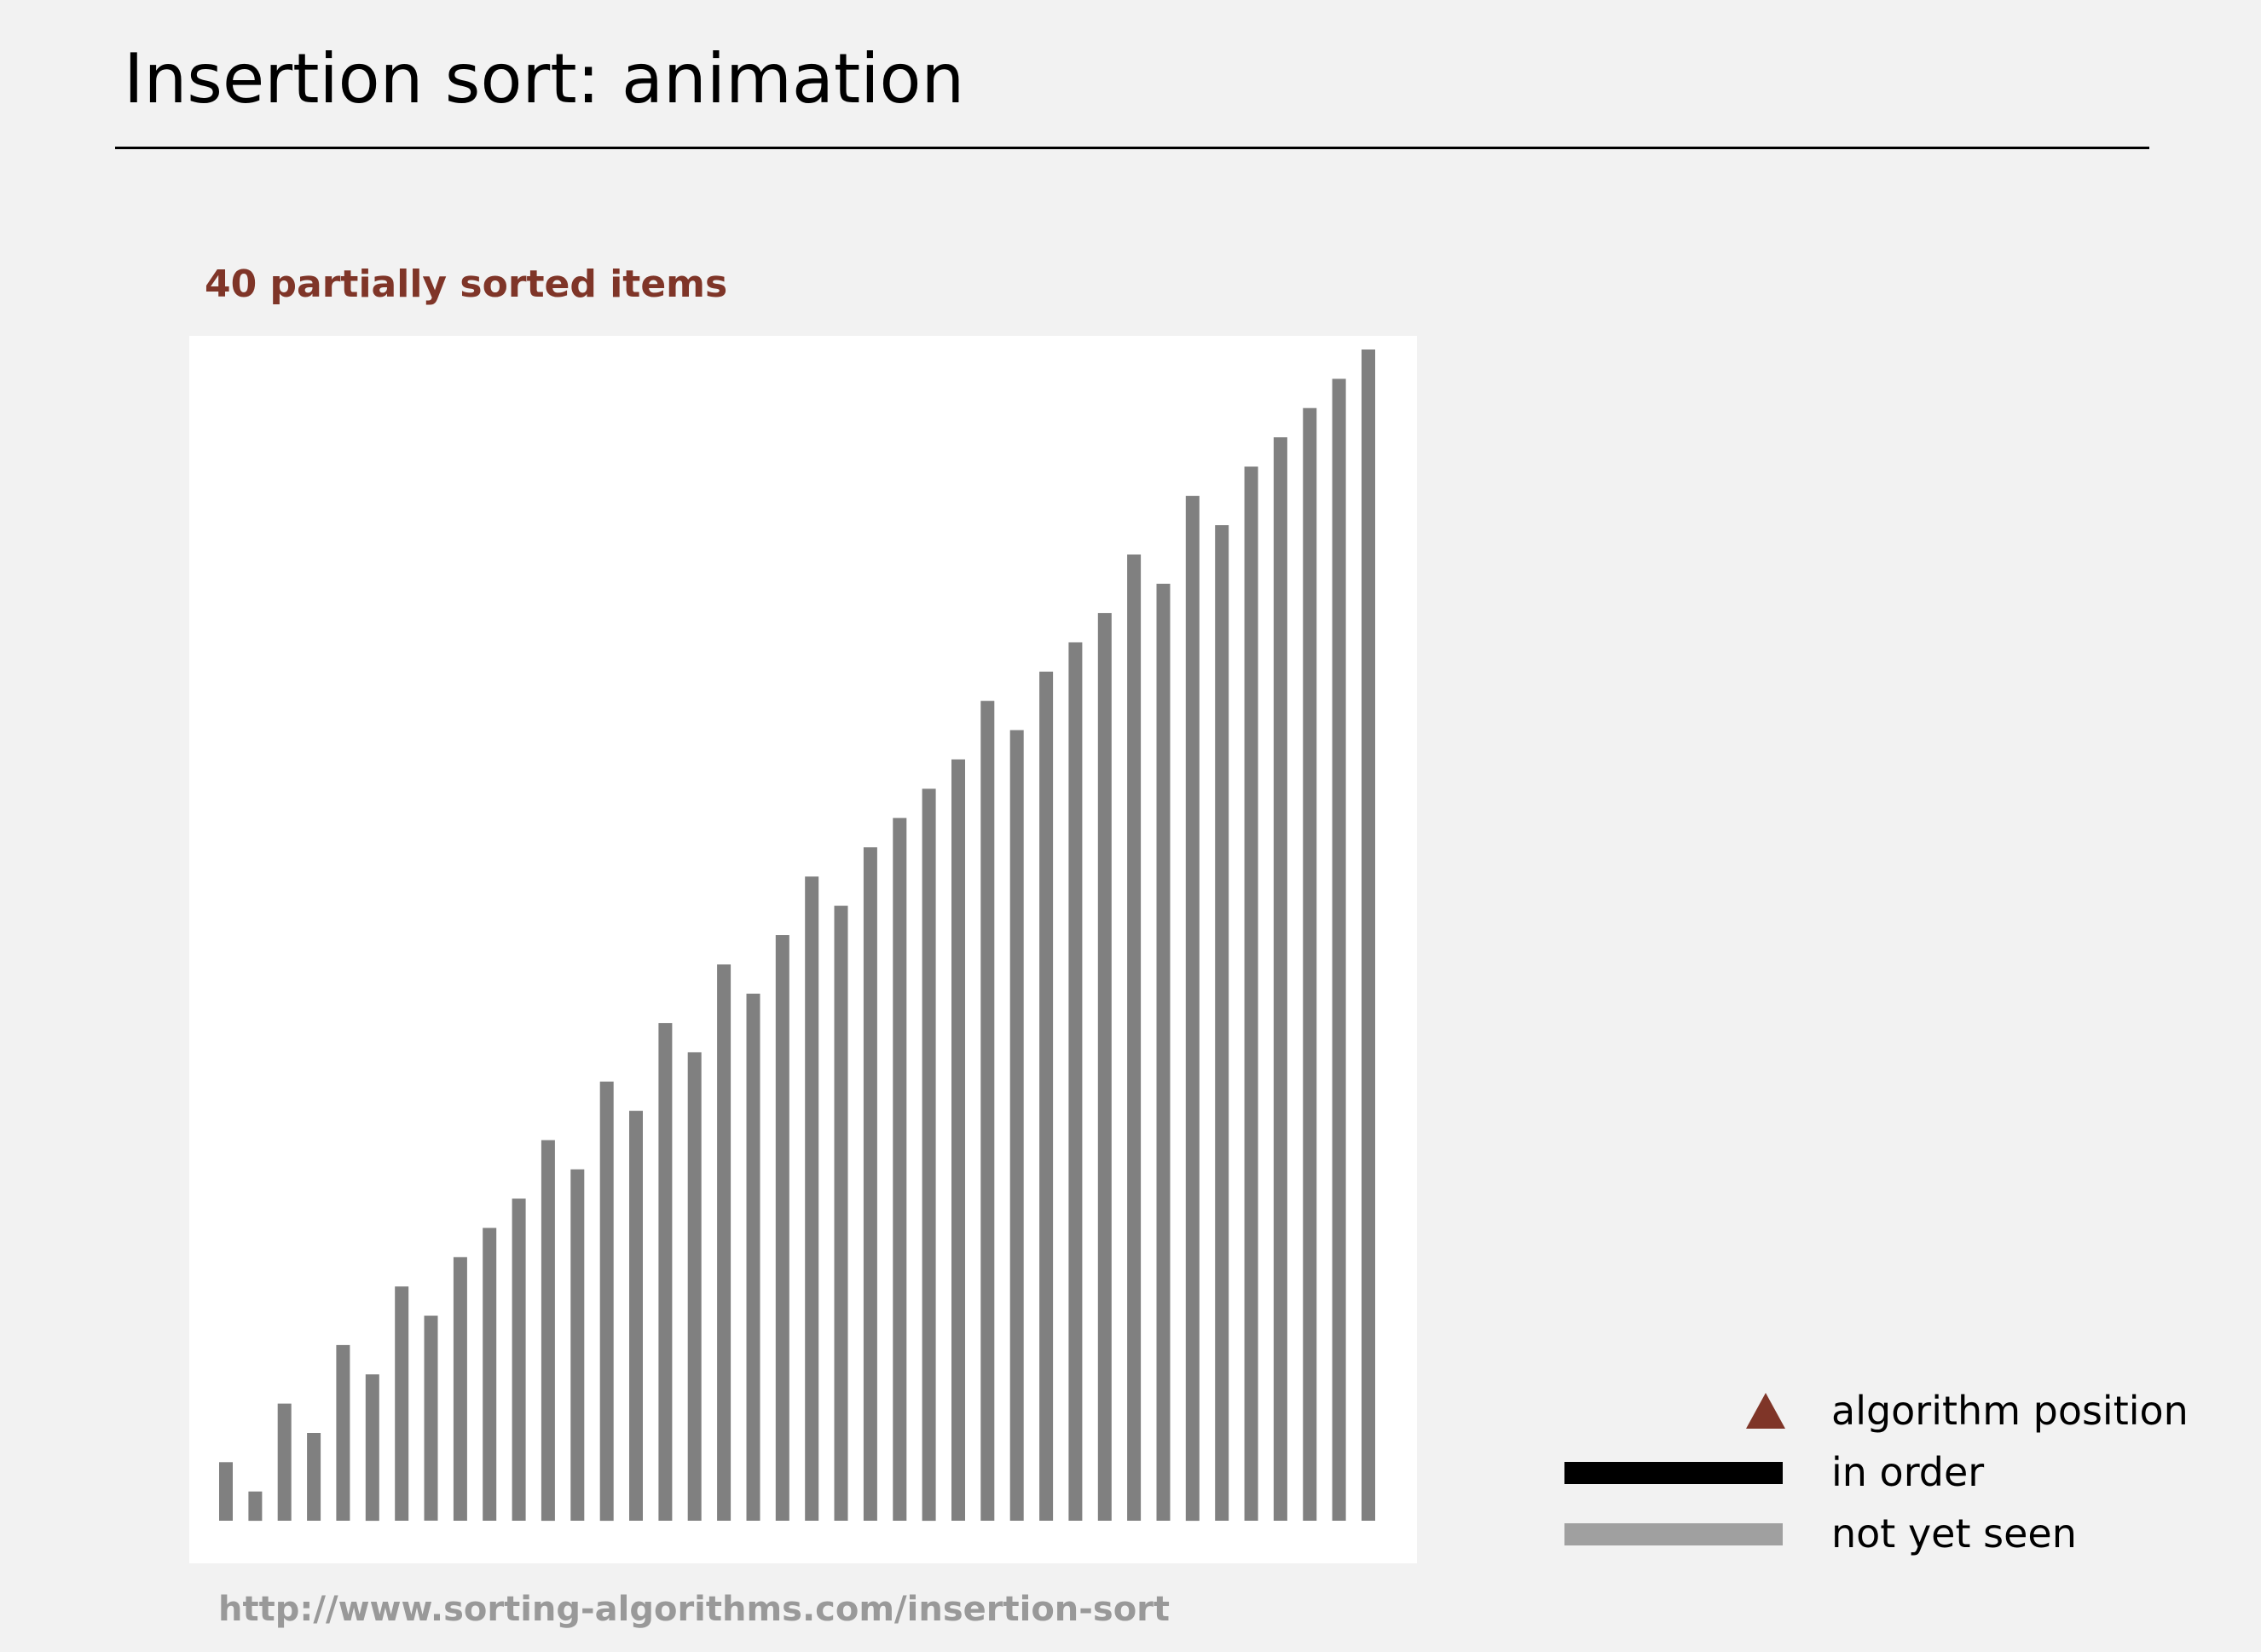  I want to click on legend-item-not-yet-seen: not yet seen, so click(1901, 1533).